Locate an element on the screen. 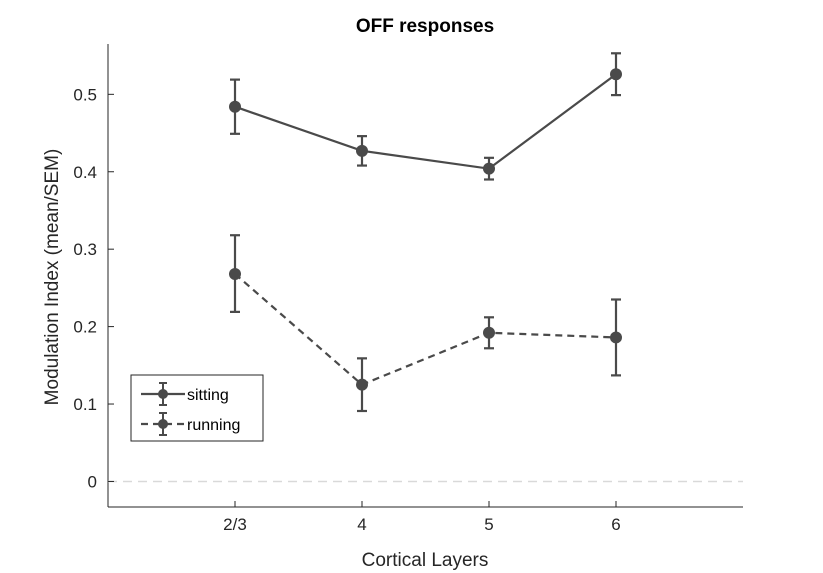 This screenshot has height=573, width=823. x-tick-label: 5 is located at coordinates (488, 524).